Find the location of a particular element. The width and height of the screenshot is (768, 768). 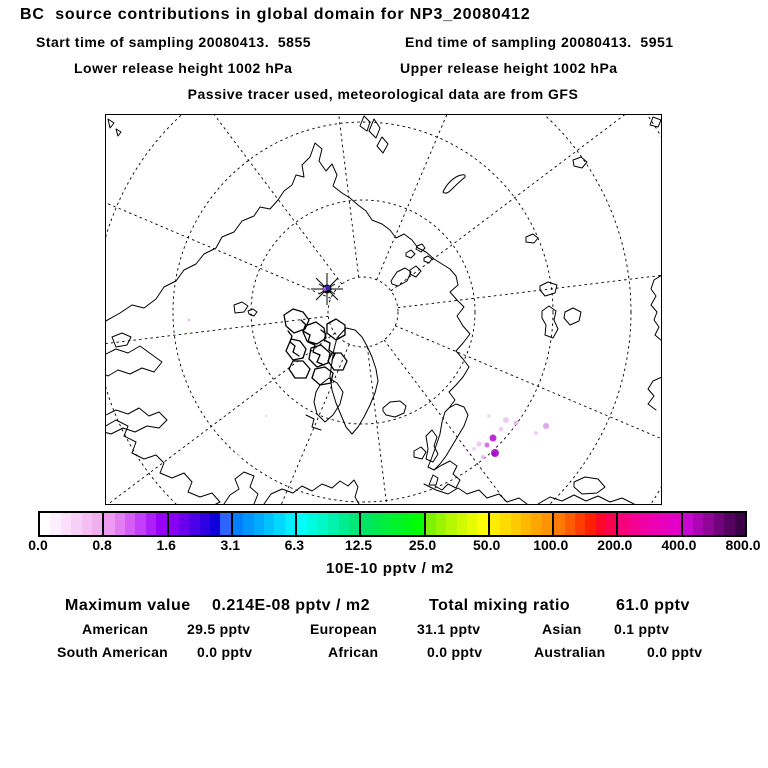

tick-label: 1.6 is located at coordinates (166, 545).